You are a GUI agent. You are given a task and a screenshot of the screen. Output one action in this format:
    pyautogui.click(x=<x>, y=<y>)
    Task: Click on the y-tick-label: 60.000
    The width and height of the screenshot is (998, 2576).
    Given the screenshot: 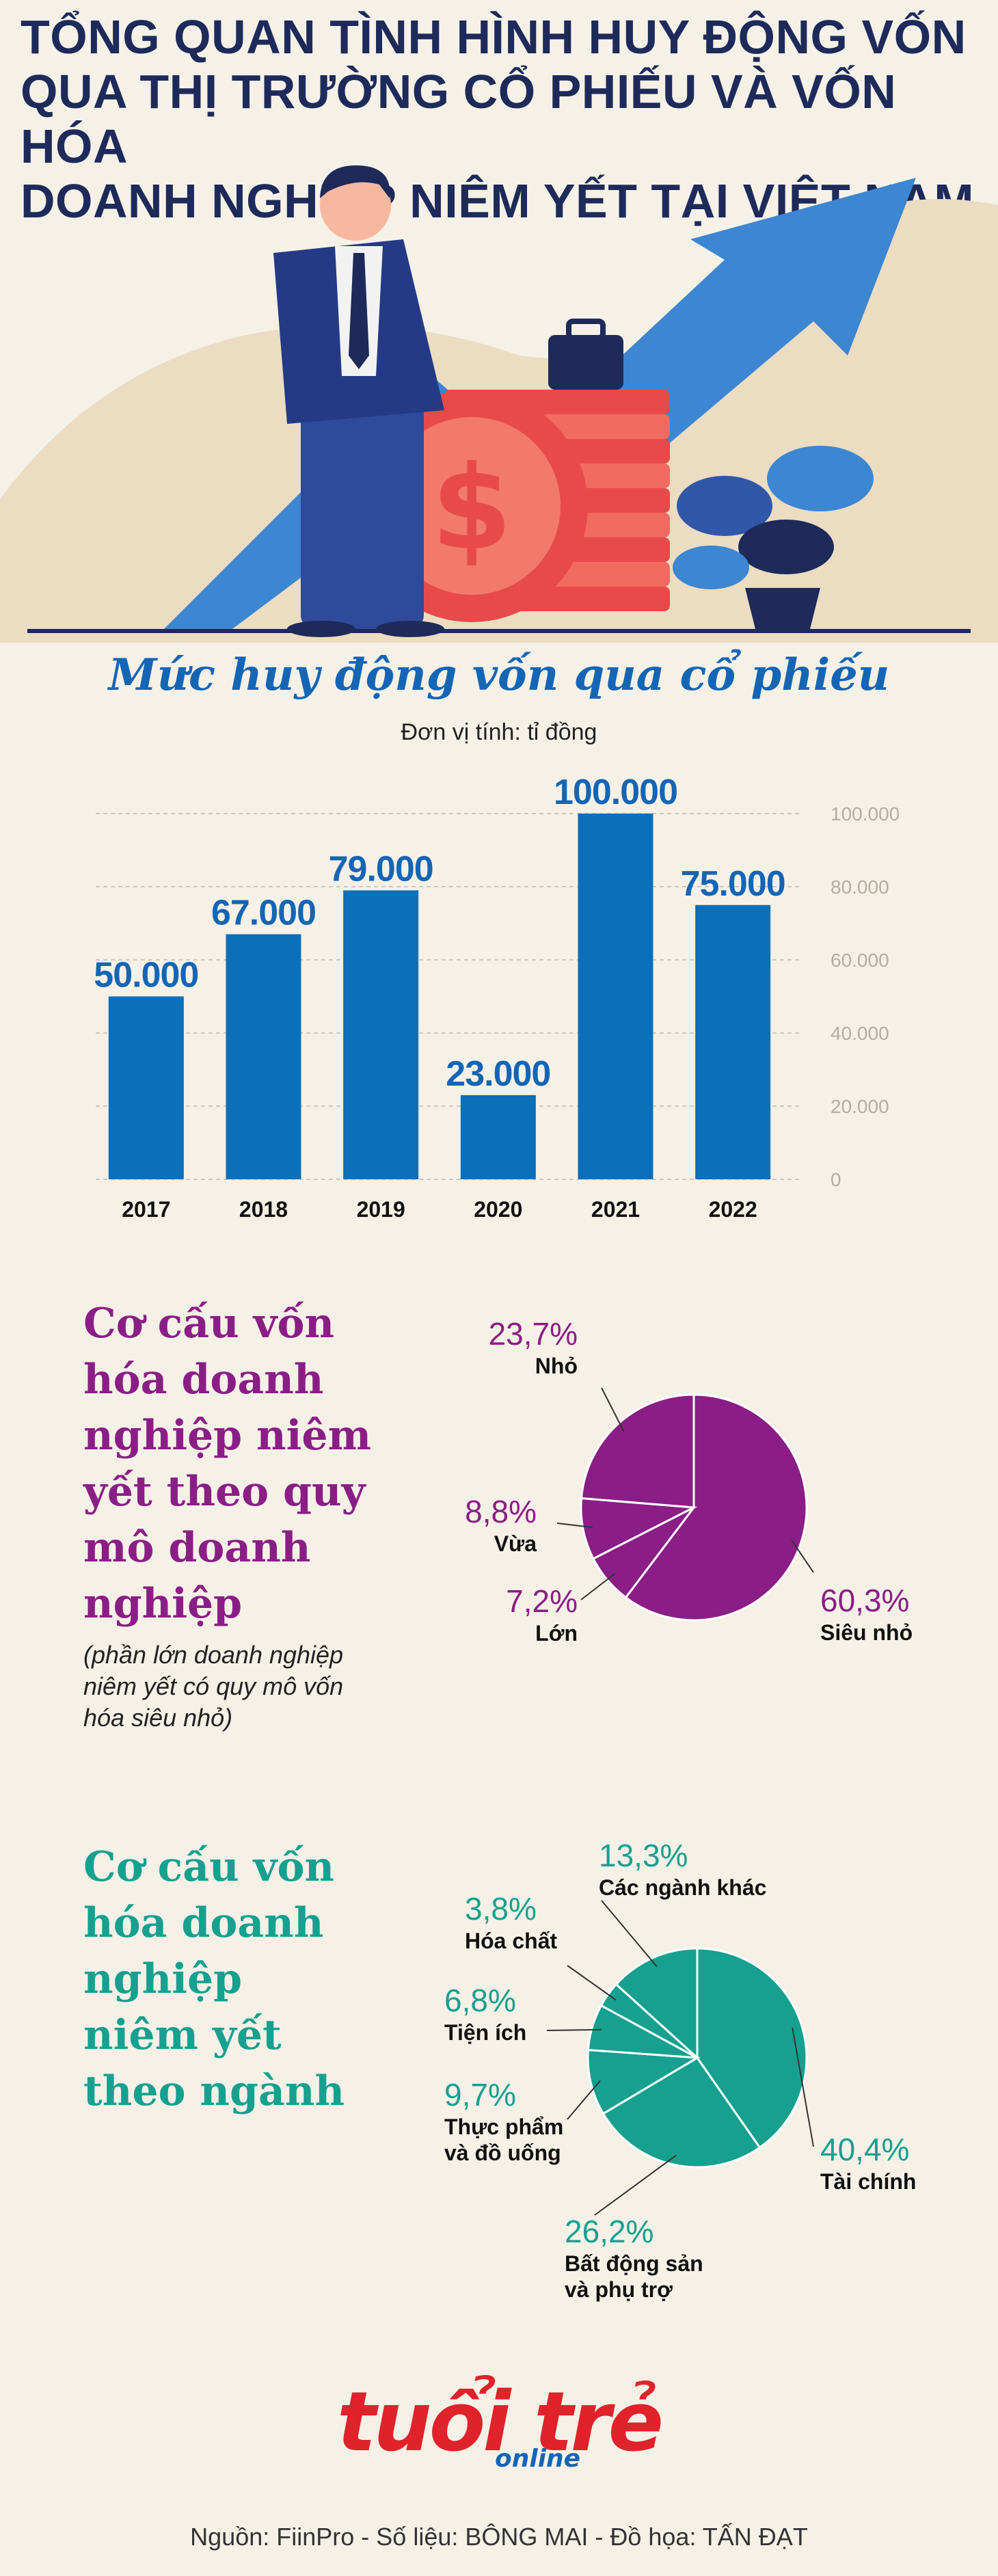 What is the action you would take?
    pyautogui.click(x=860, y=960)
    